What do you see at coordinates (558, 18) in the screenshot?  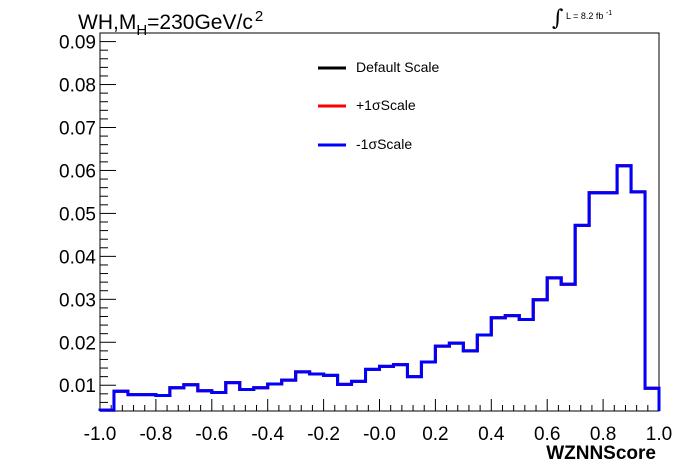 I see `integral-symbol: ∫` at bounding box center [558, 18].